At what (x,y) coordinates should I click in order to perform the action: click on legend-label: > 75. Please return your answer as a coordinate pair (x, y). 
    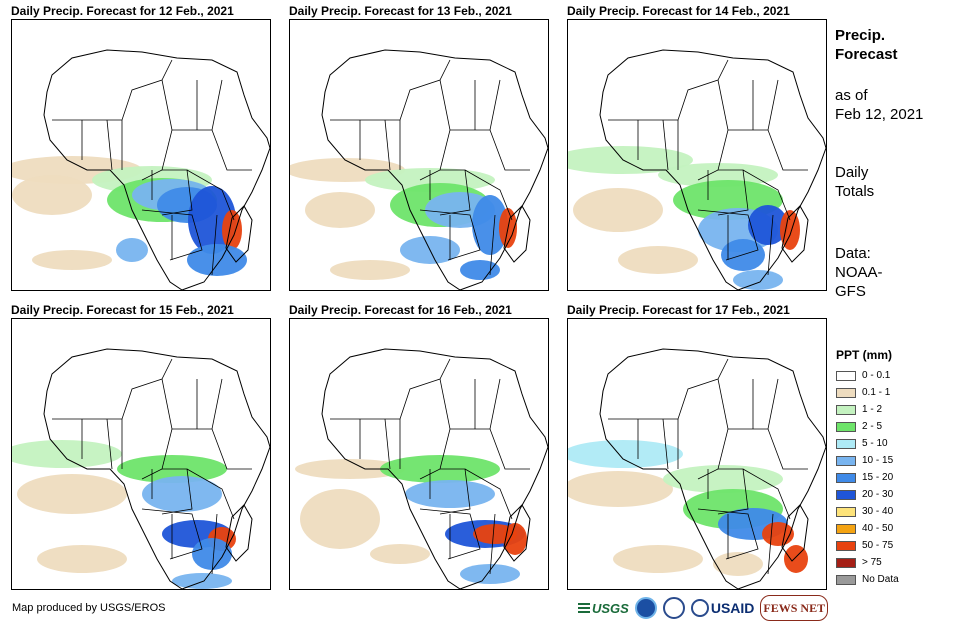
    Looking at the image, I should click on (872, 562).